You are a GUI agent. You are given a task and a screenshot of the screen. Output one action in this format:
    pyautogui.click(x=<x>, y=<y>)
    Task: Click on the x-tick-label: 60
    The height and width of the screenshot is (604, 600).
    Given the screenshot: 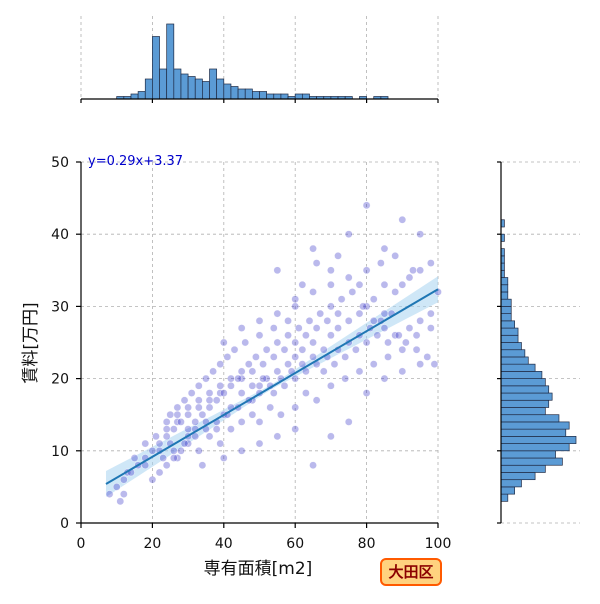 What is the action you would take?
    pyautogui.click(x=295, y=544)
    